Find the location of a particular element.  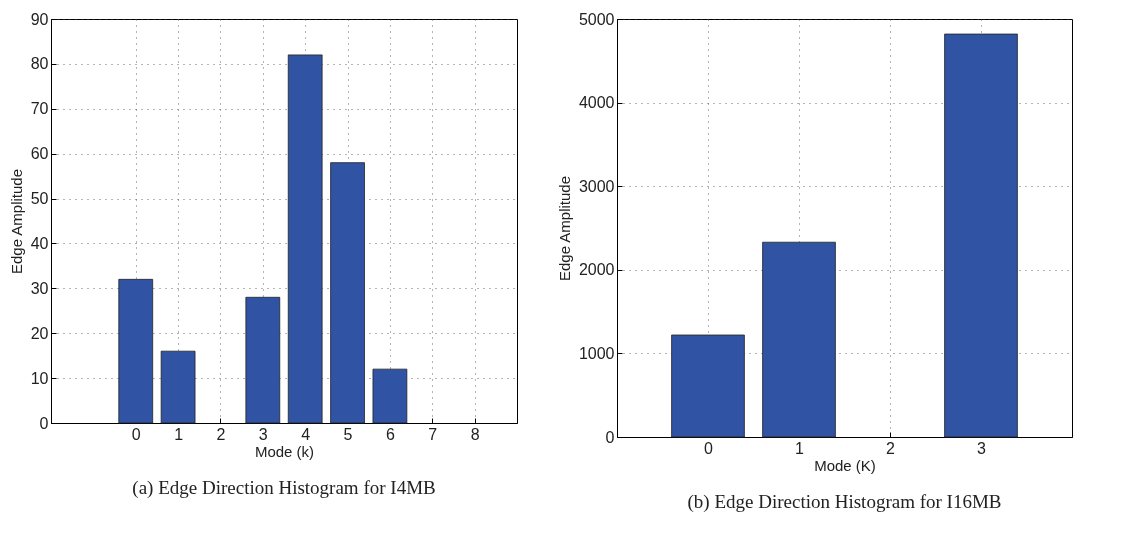

y-tick-label: 40 is located at coordinates (39, 243).